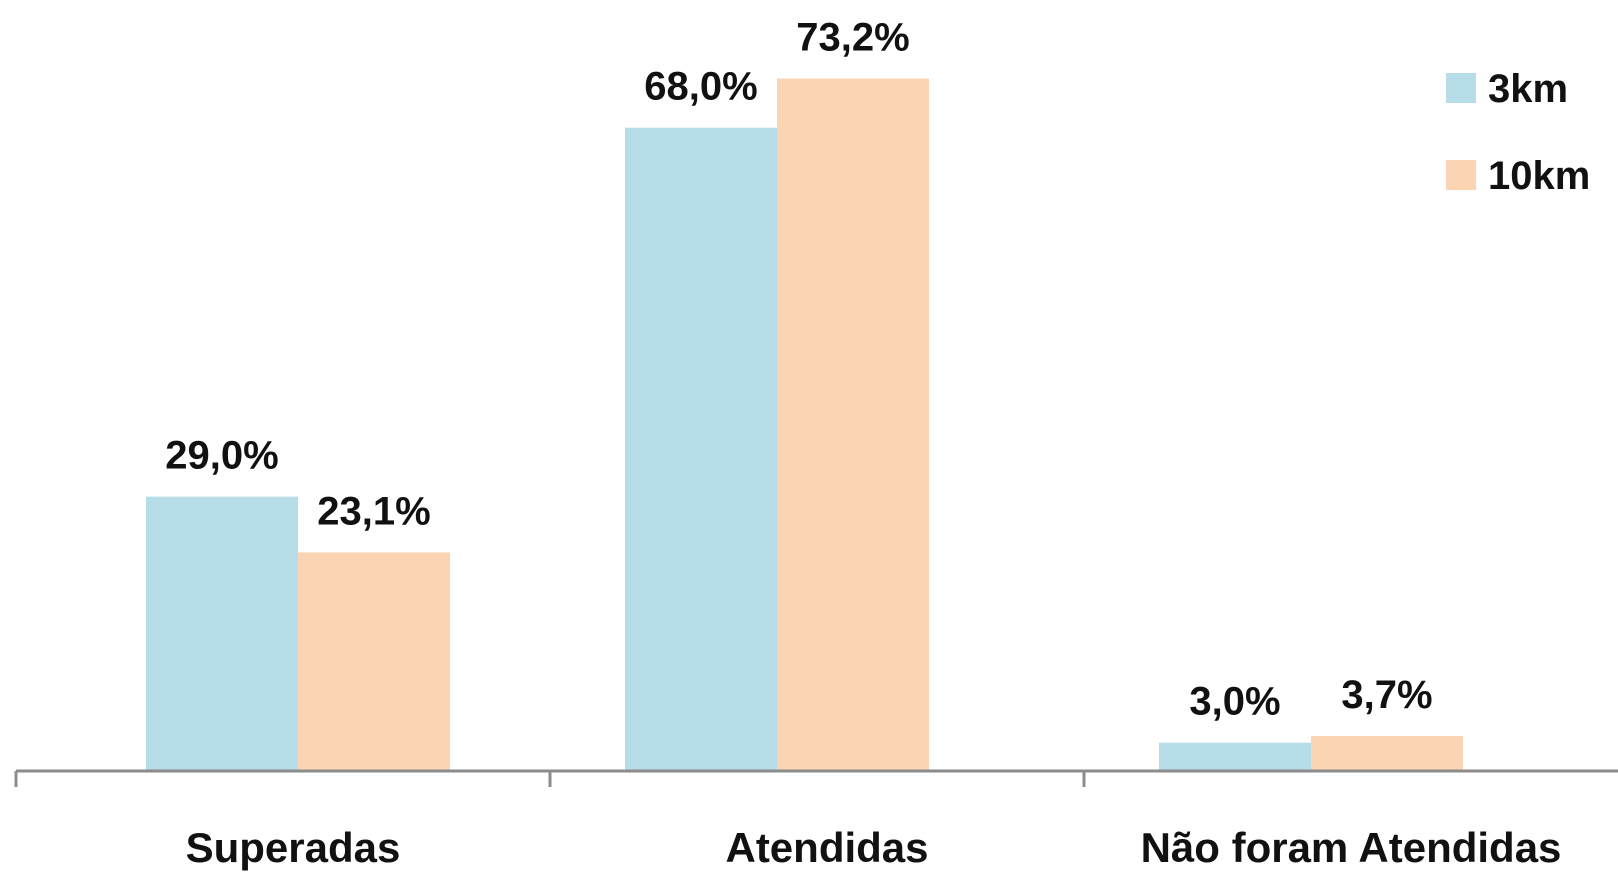  I want to click on x-axis: Superadas Atendidas Não foram Atendidas, so click(816, 820).